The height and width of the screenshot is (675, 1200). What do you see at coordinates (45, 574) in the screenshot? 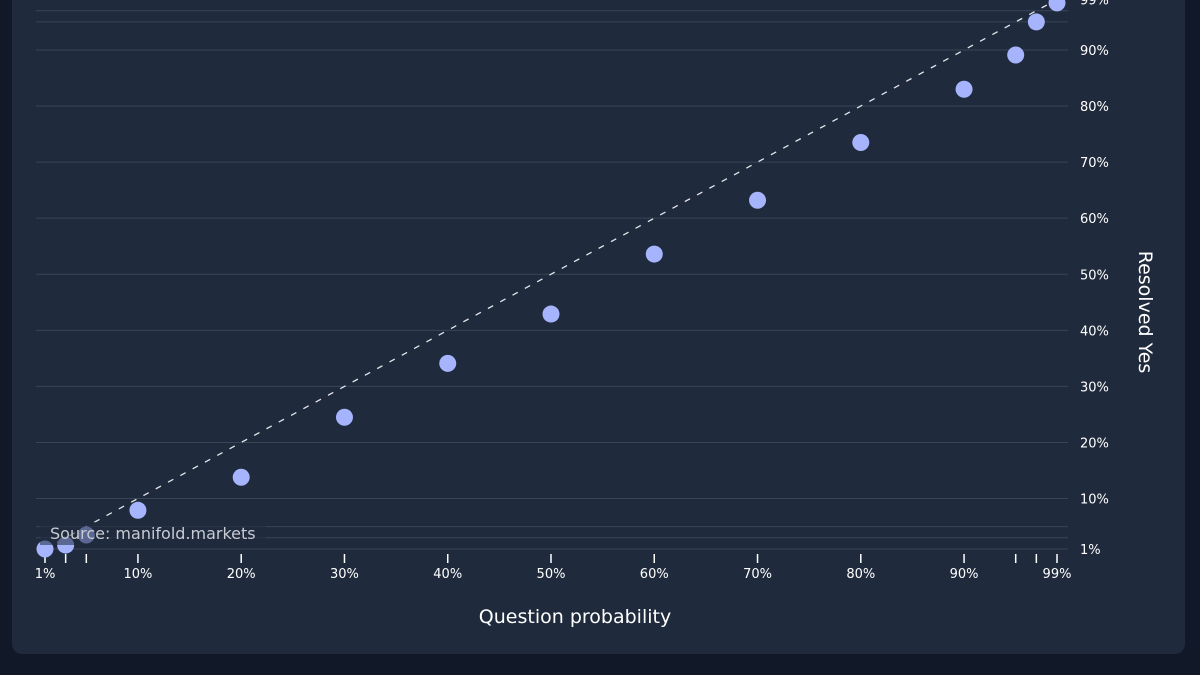
I see `x-tick-label: 1%` at bounding box center [45, 574].